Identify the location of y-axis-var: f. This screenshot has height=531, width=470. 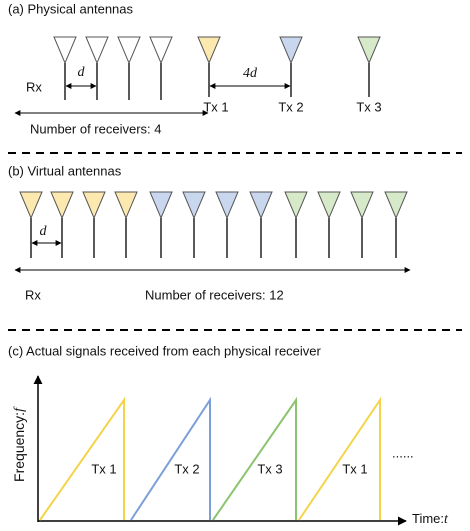
(19, 409).